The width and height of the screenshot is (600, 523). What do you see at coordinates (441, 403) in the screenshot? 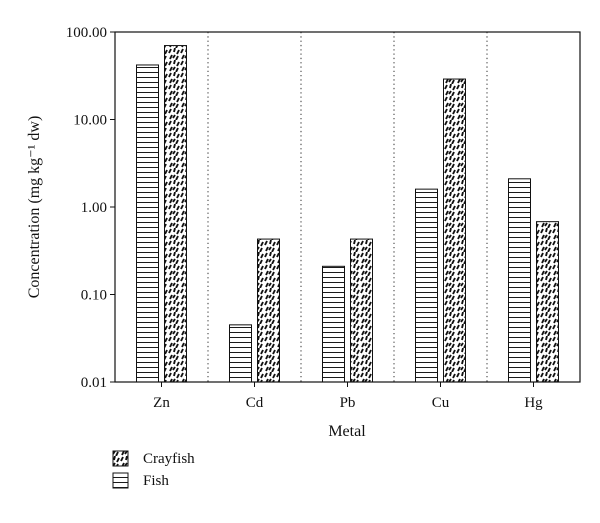
I see `x-tick-label: Cu` at bounding box center [441, 403].